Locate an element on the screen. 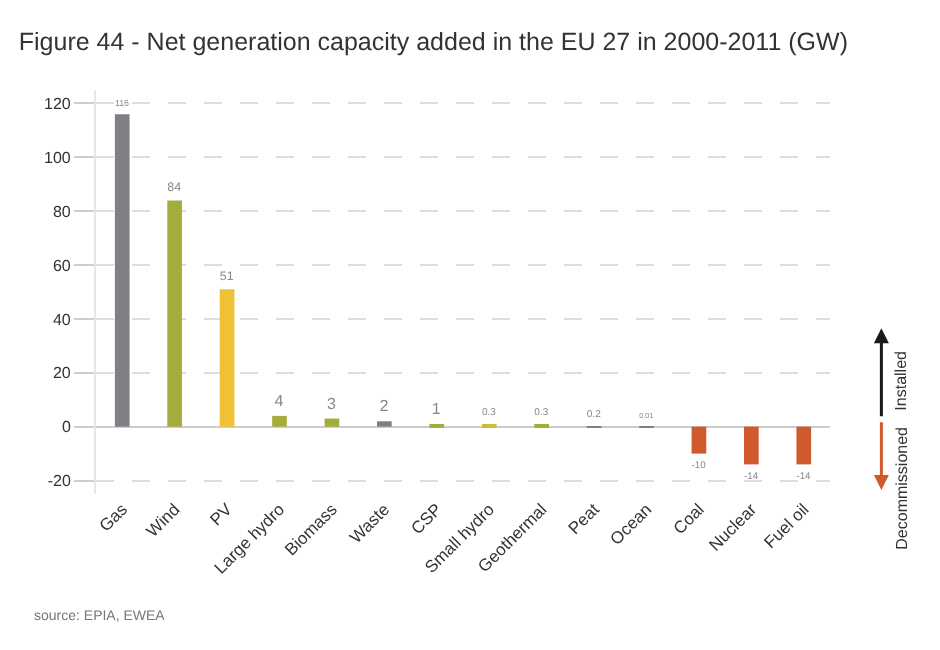  data-label: 4 is located at coordinates (279, 400).